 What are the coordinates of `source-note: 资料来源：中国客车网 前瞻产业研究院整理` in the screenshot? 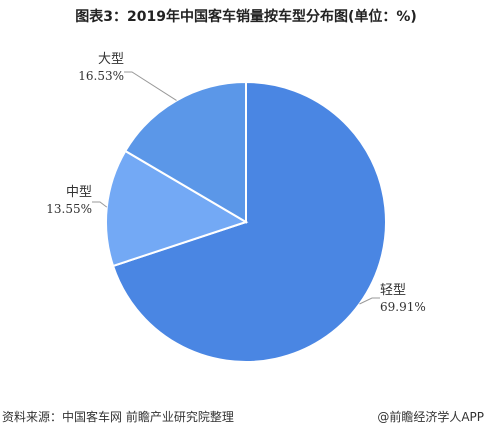 It's located at (118, 417).